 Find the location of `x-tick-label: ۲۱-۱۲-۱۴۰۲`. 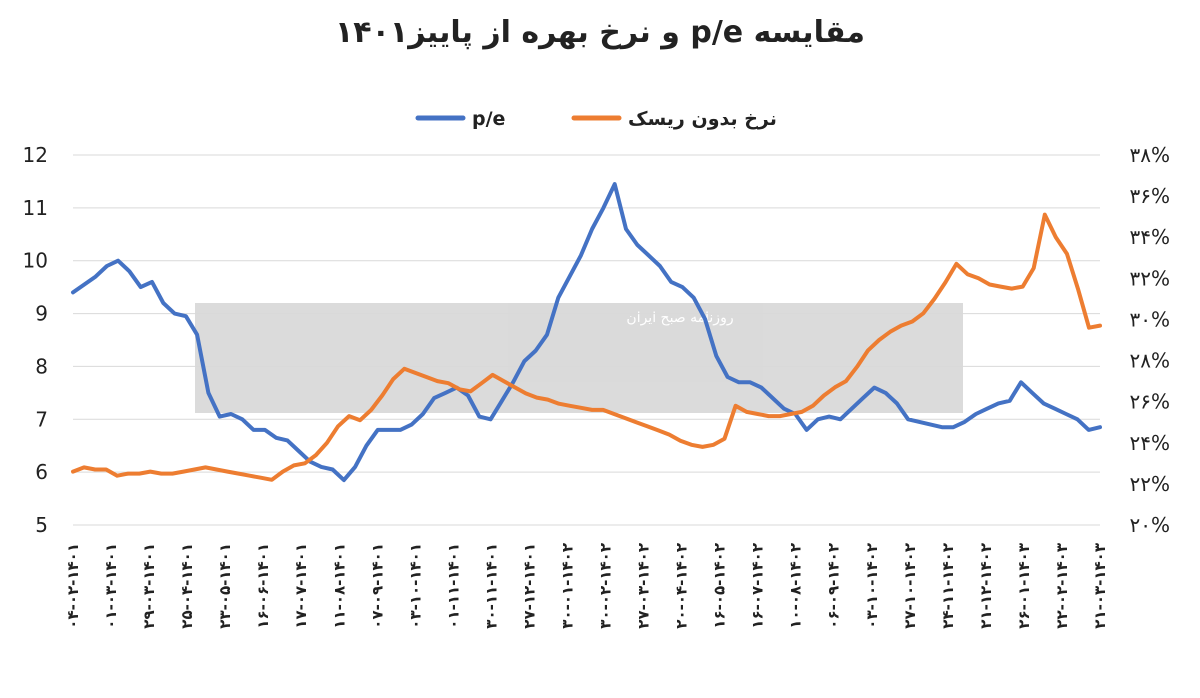

x-tick-label: ۲۱-۱۲-۱۴۰۲ is located at coordinates (986, 586).